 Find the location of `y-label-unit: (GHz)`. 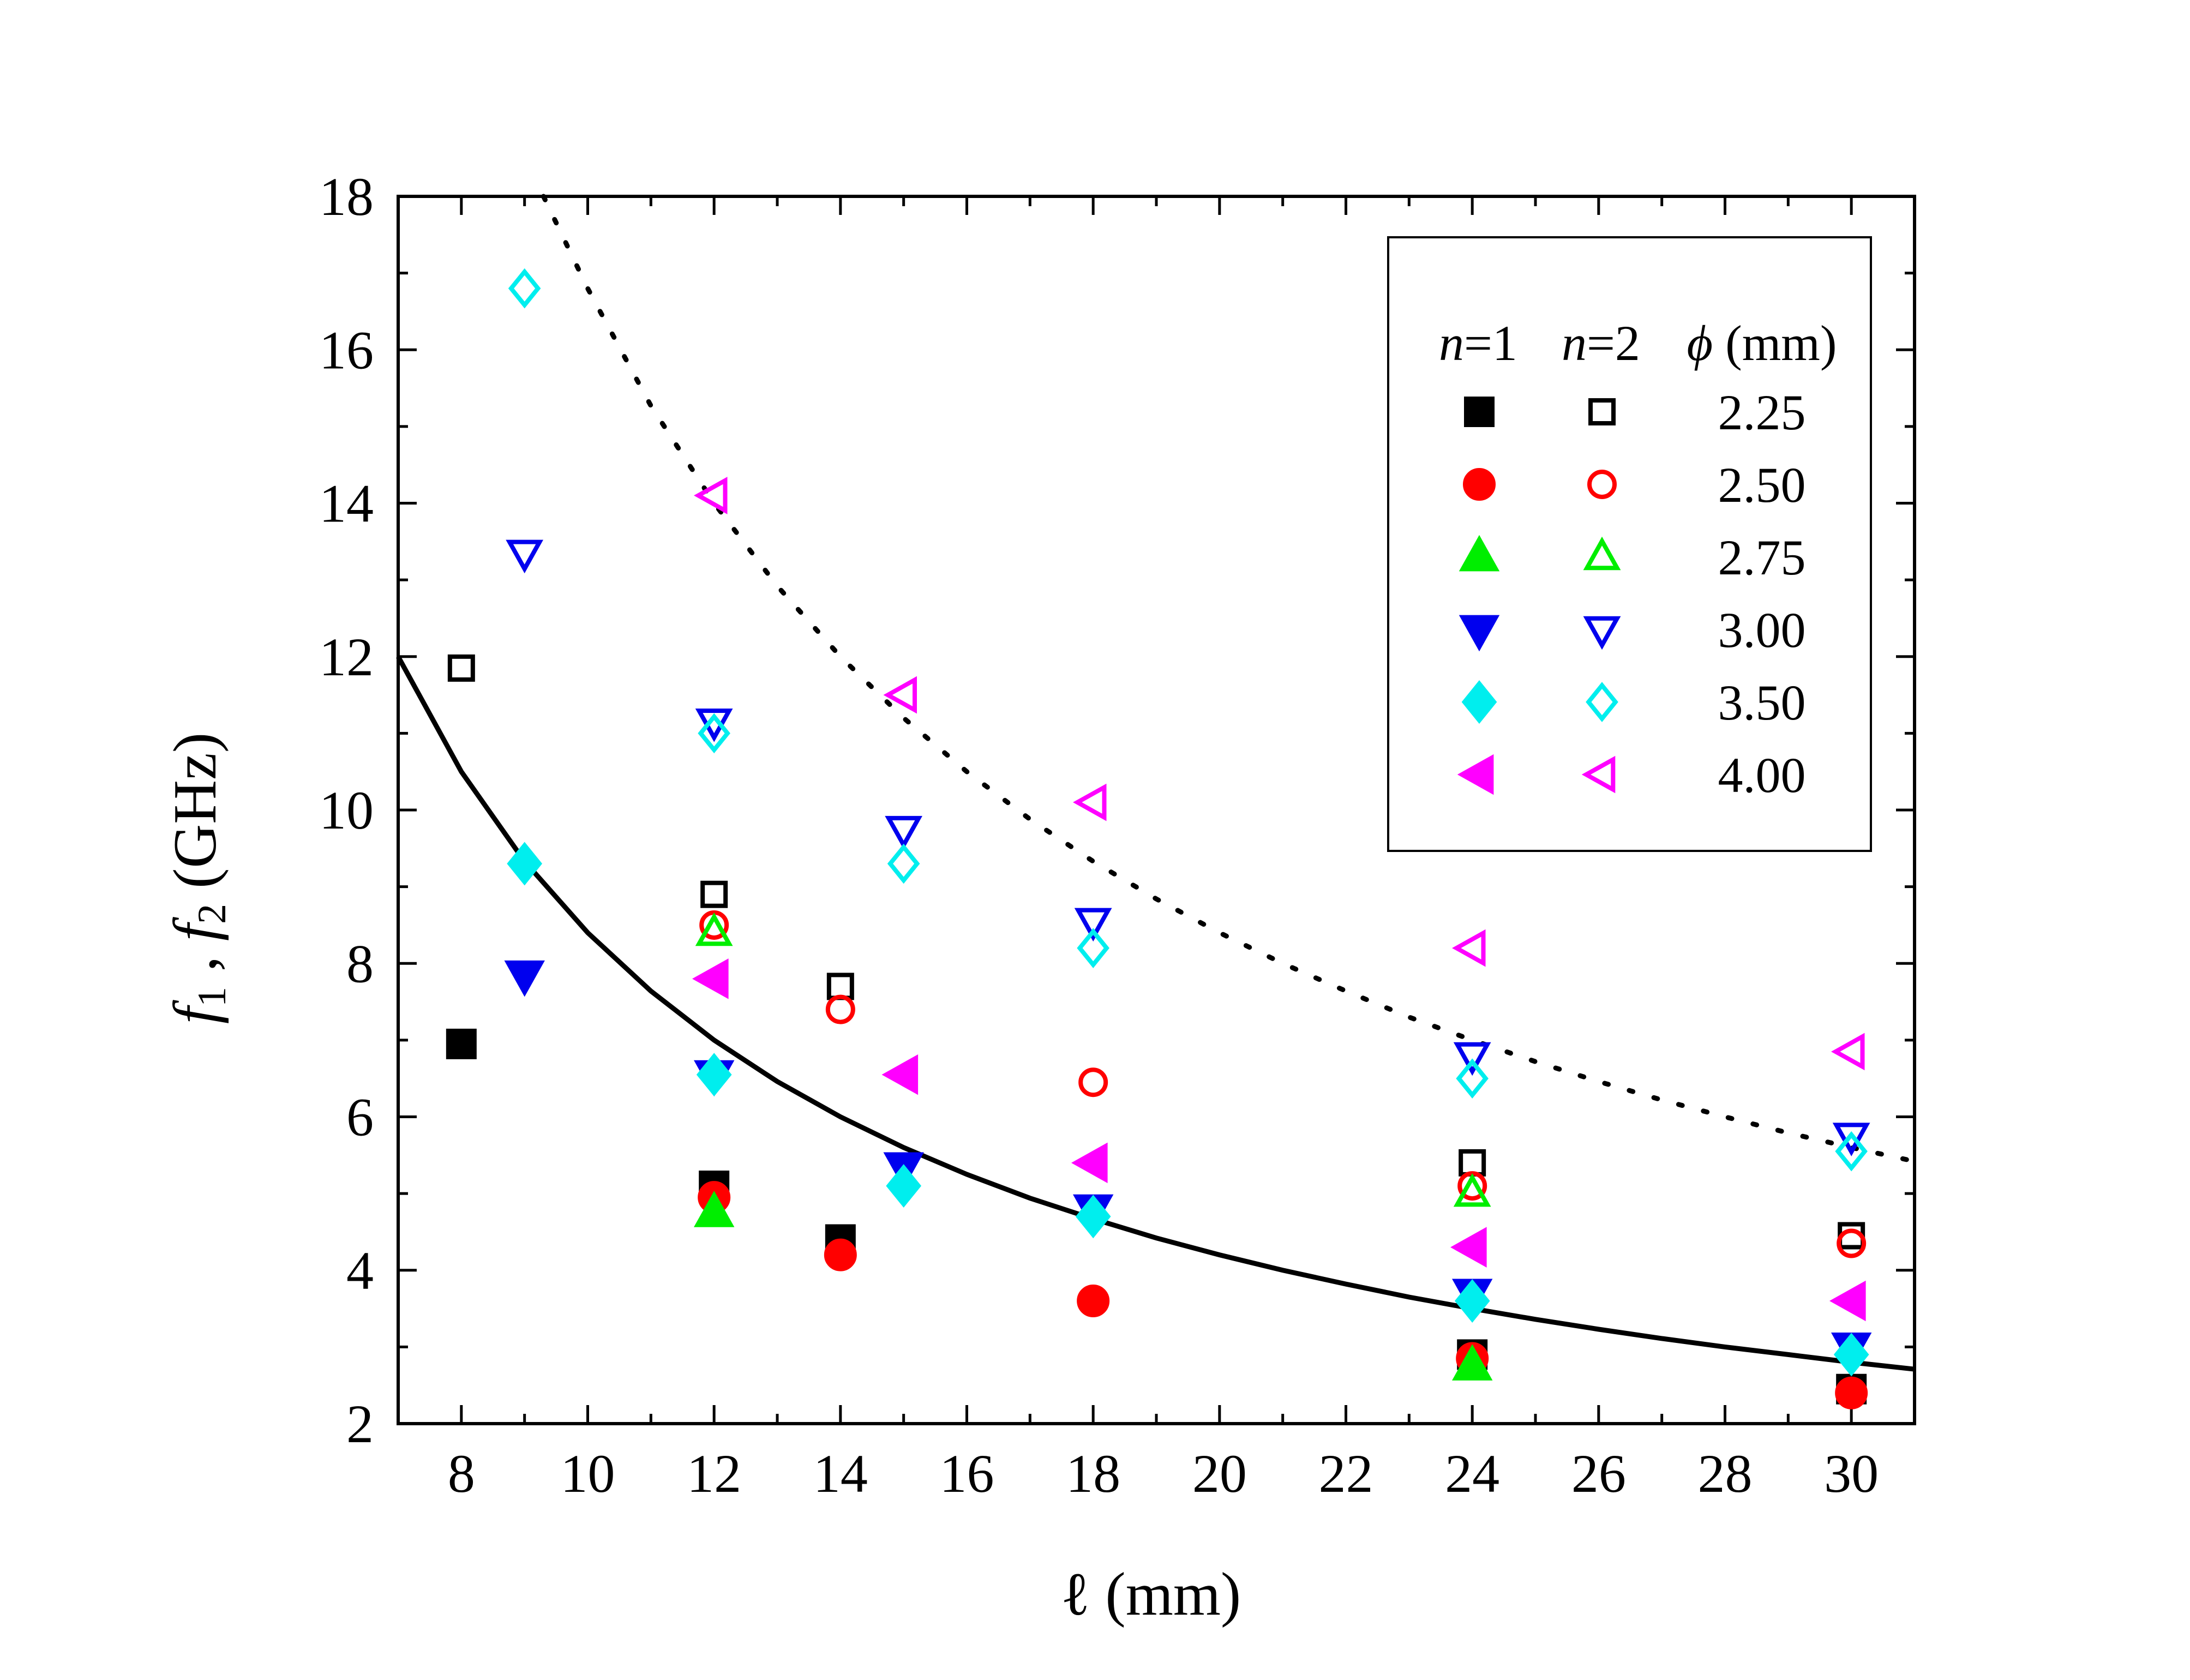

y-label-unit: (GHz) is located at coordinates (195, 818).